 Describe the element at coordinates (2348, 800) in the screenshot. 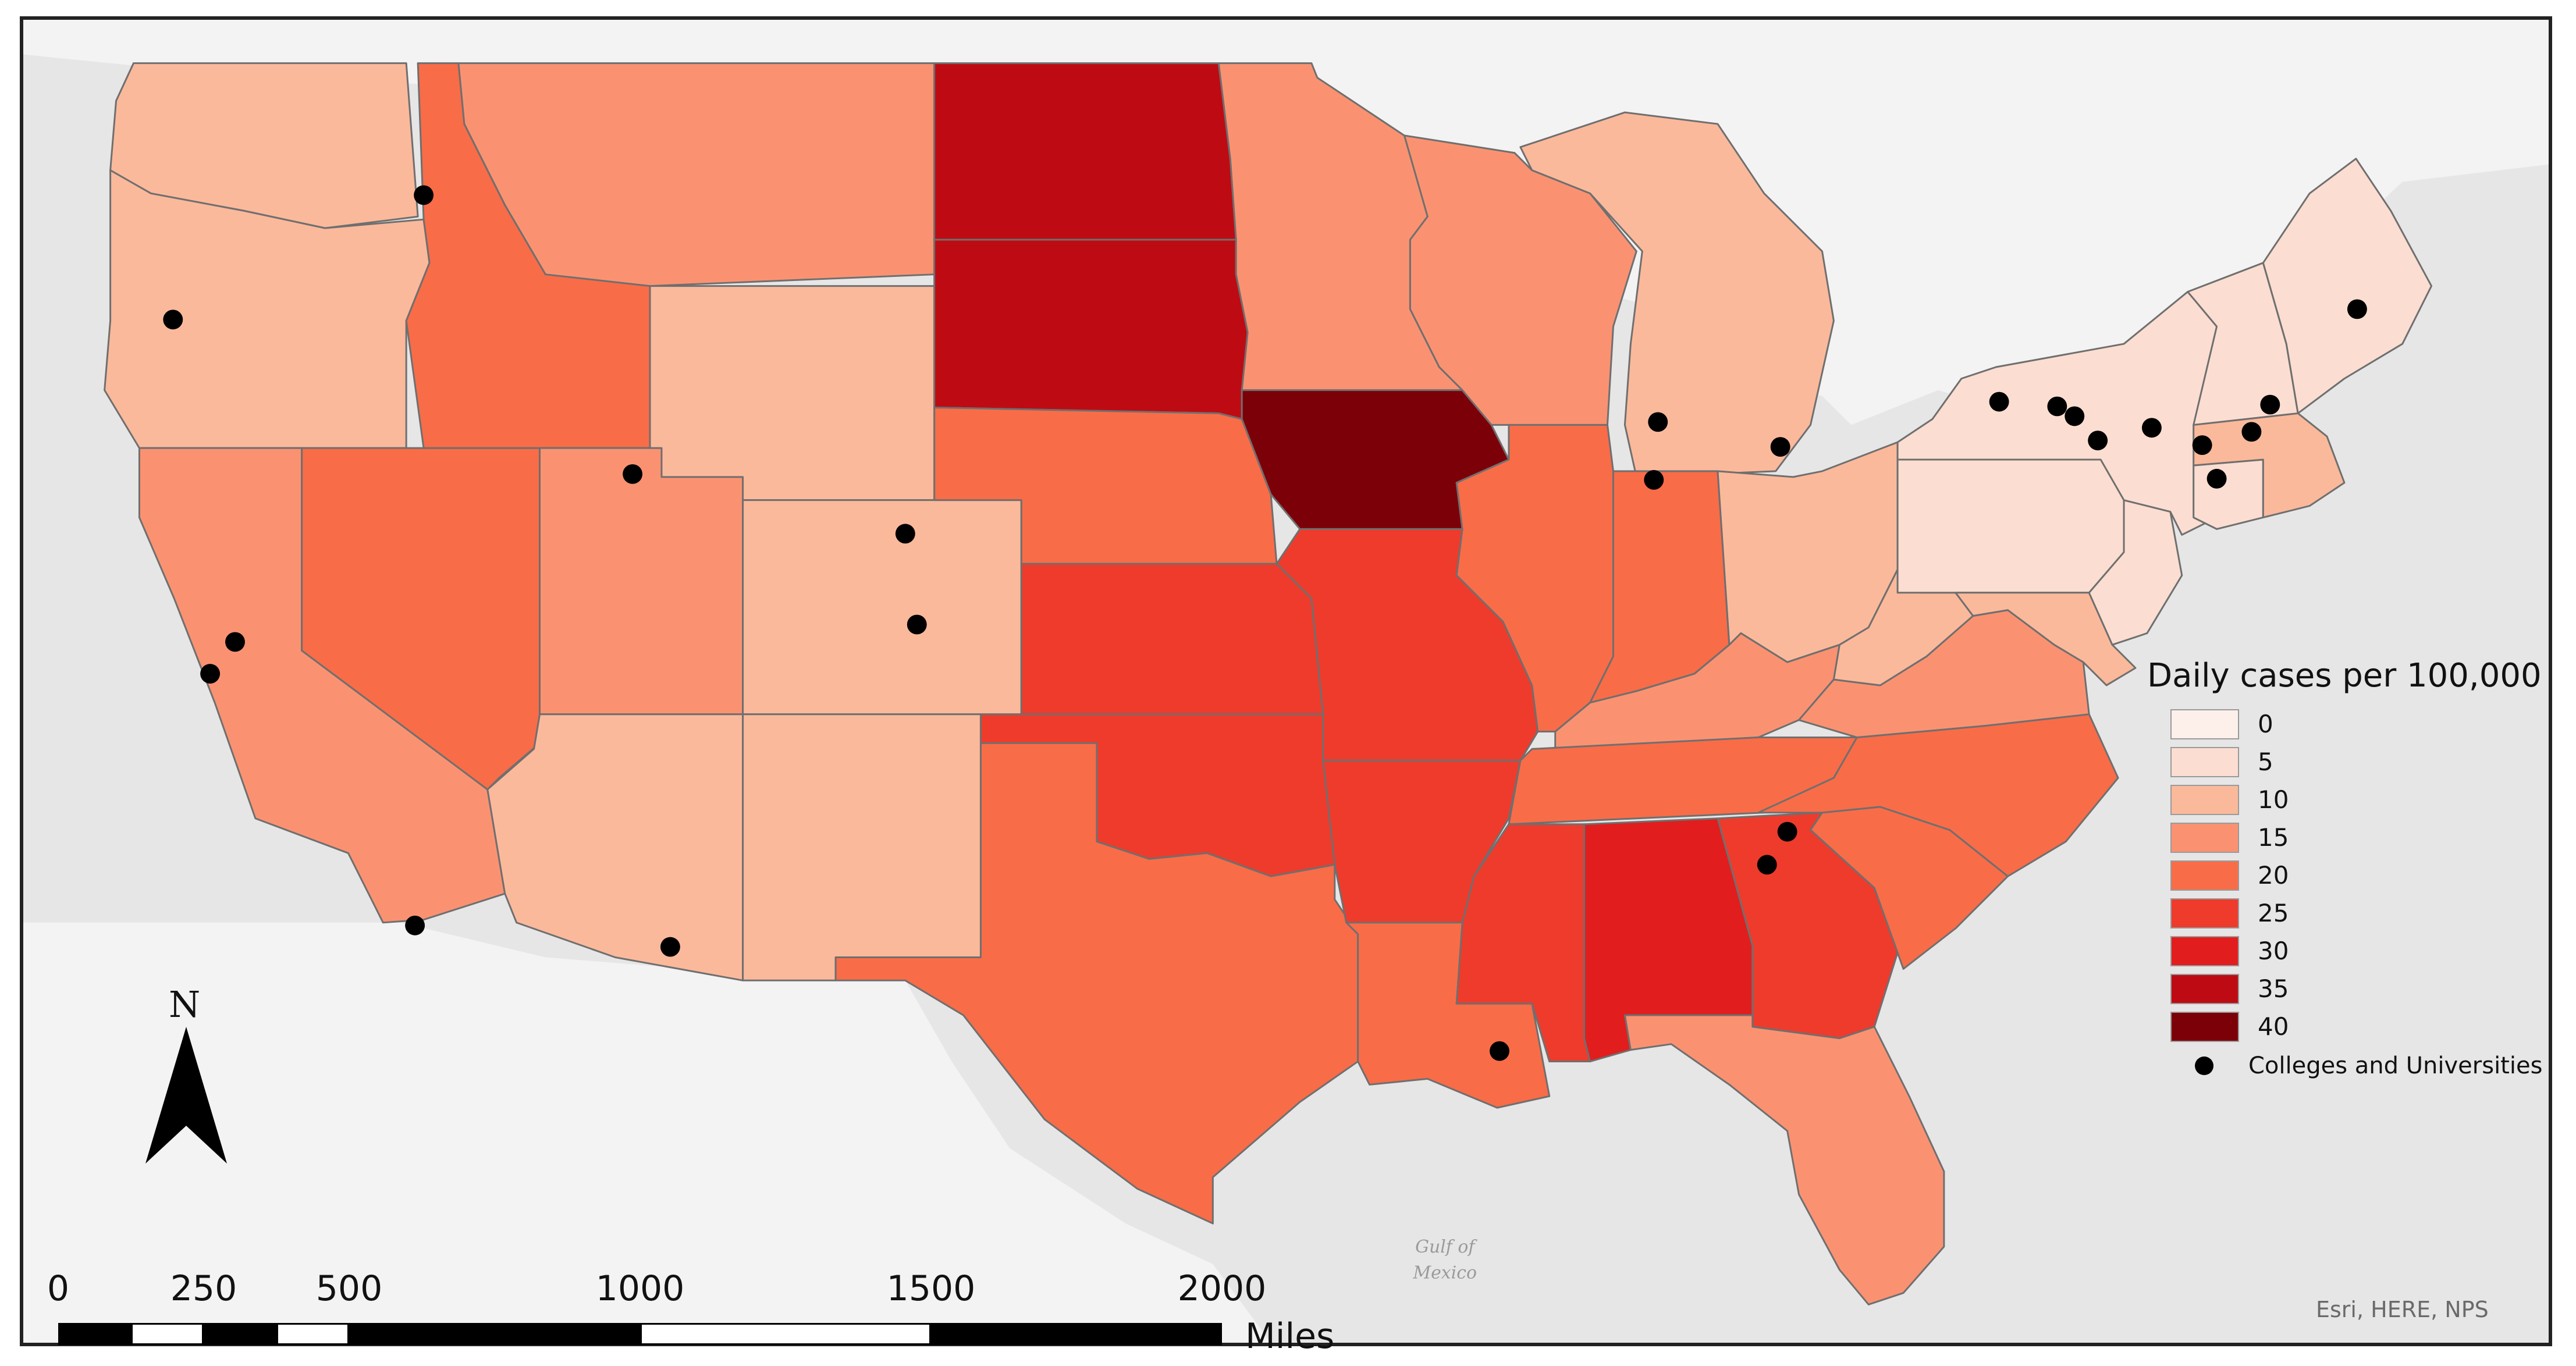

I see `legend-class-row: 10` at that location.